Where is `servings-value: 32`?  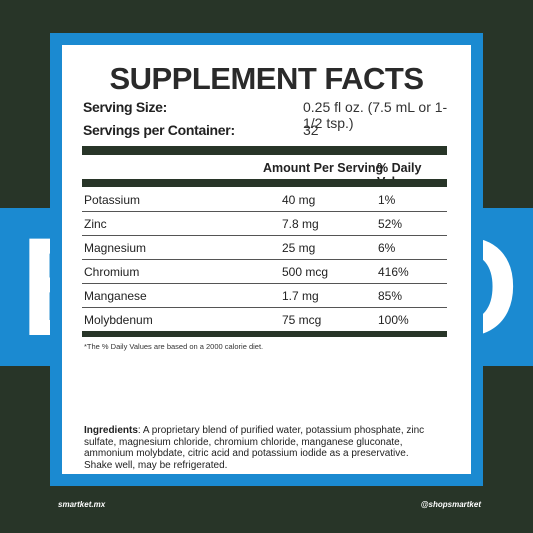 servings-value: 32 is located at coordinates (311, 130).